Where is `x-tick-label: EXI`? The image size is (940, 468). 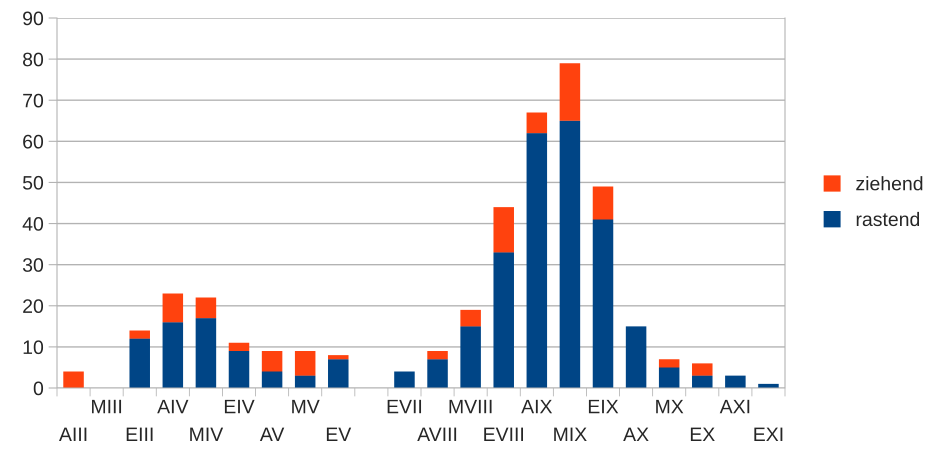
x-tick-label: EXI is located at coordinates (768, 434).